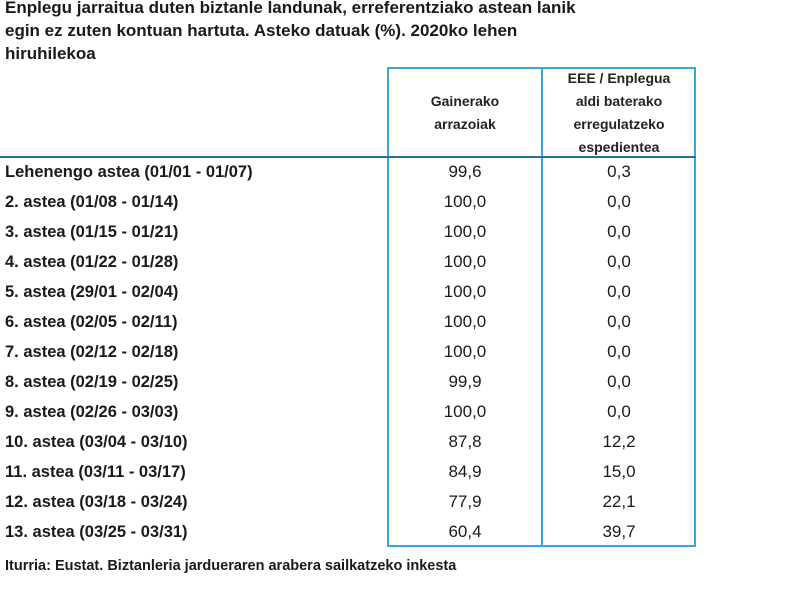 The height and width of the screenshot is (598, 800). I want to click on row-label: 9. astea (02/26 - 03/03), so click(92, 411).